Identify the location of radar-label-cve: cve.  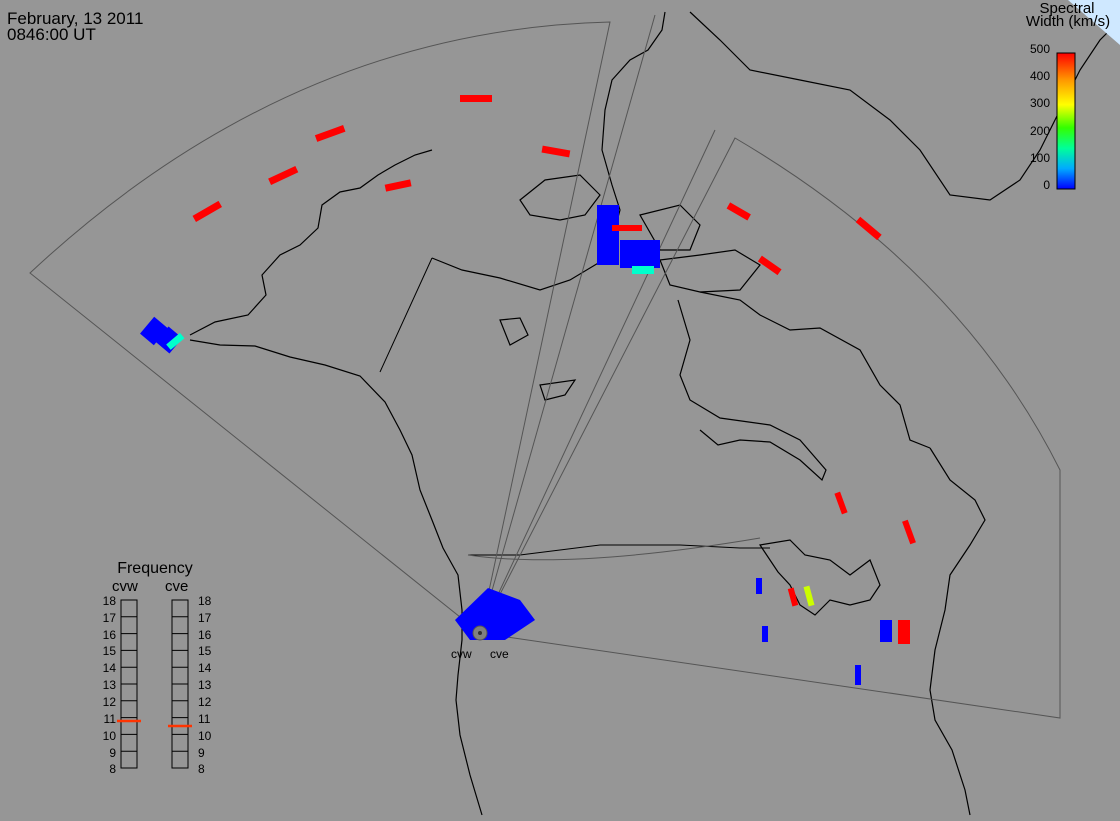
(499, 654).